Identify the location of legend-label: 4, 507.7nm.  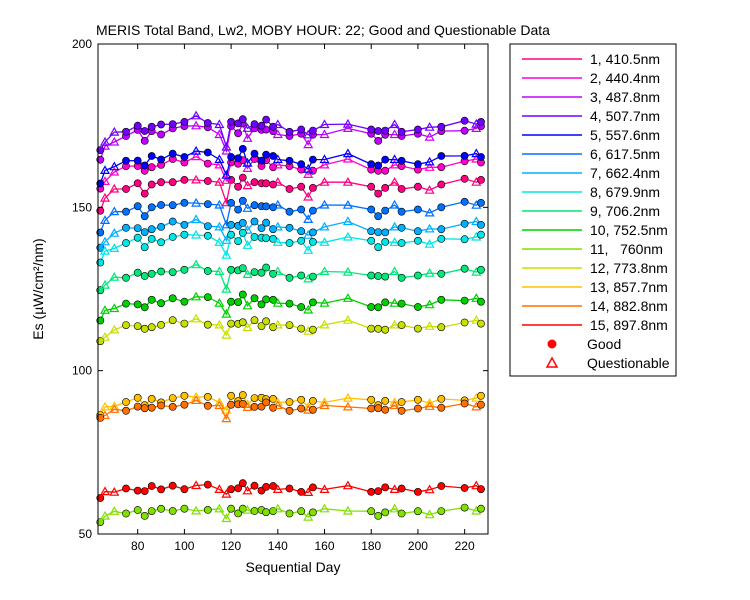
(625, 116).